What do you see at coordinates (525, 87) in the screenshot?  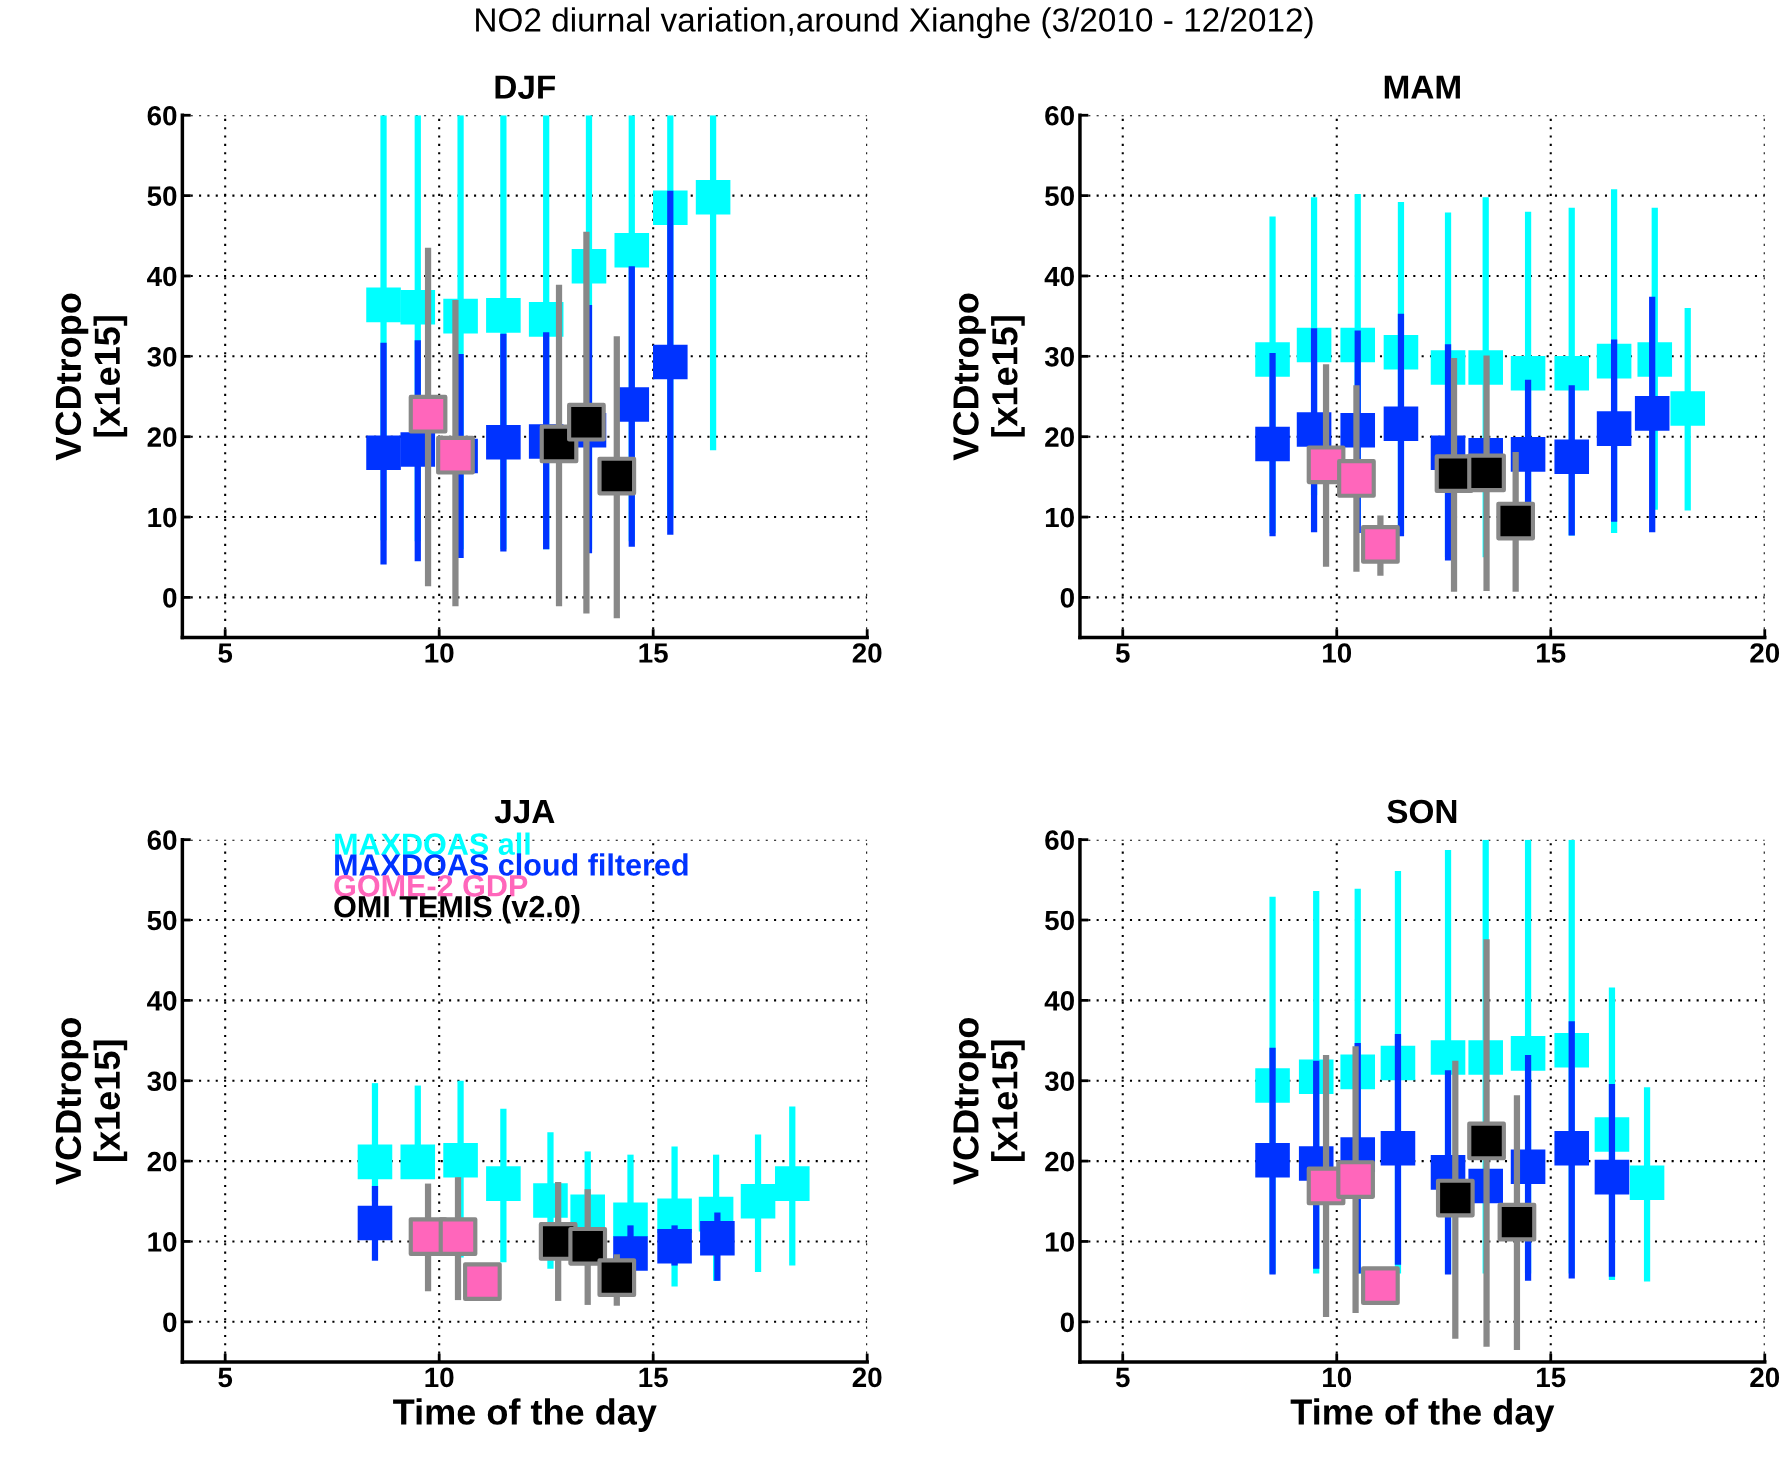 I see `chart-title: DJF` at bounding box center [525, 87].